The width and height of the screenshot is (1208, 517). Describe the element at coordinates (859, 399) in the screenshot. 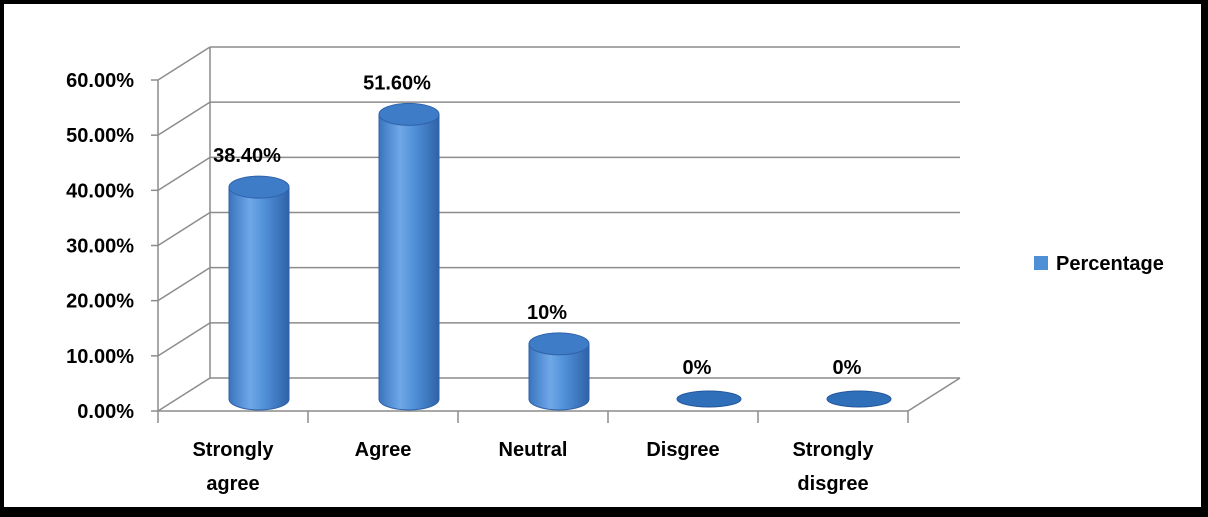

I see `bar-strongly-disgree` at that location.